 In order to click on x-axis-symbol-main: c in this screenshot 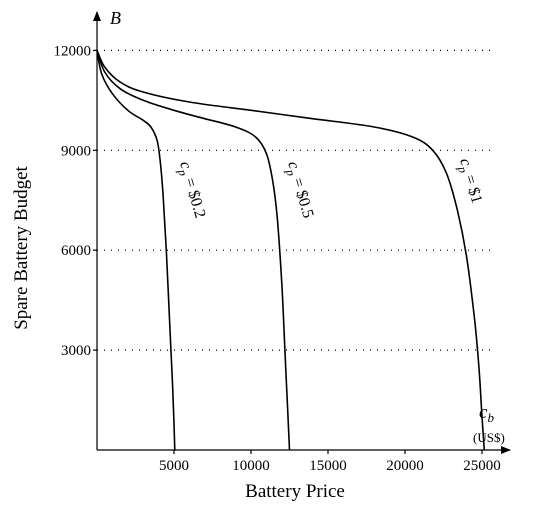, I will do `click(483, 412)`.